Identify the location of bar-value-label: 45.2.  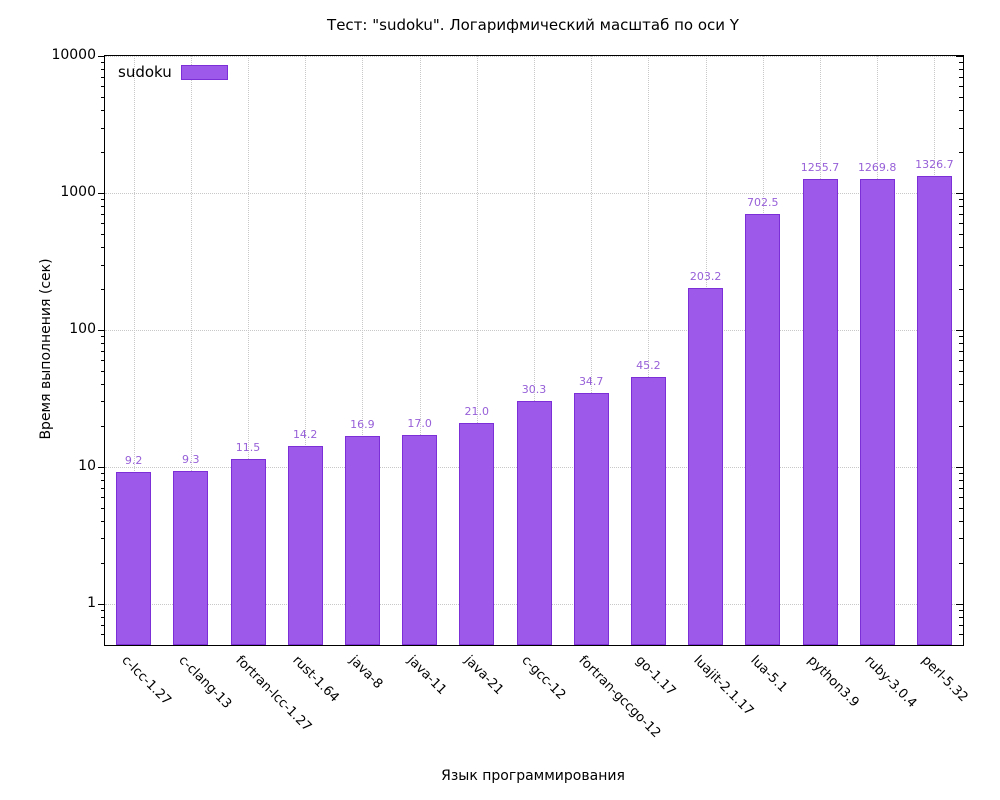
(648, 366).